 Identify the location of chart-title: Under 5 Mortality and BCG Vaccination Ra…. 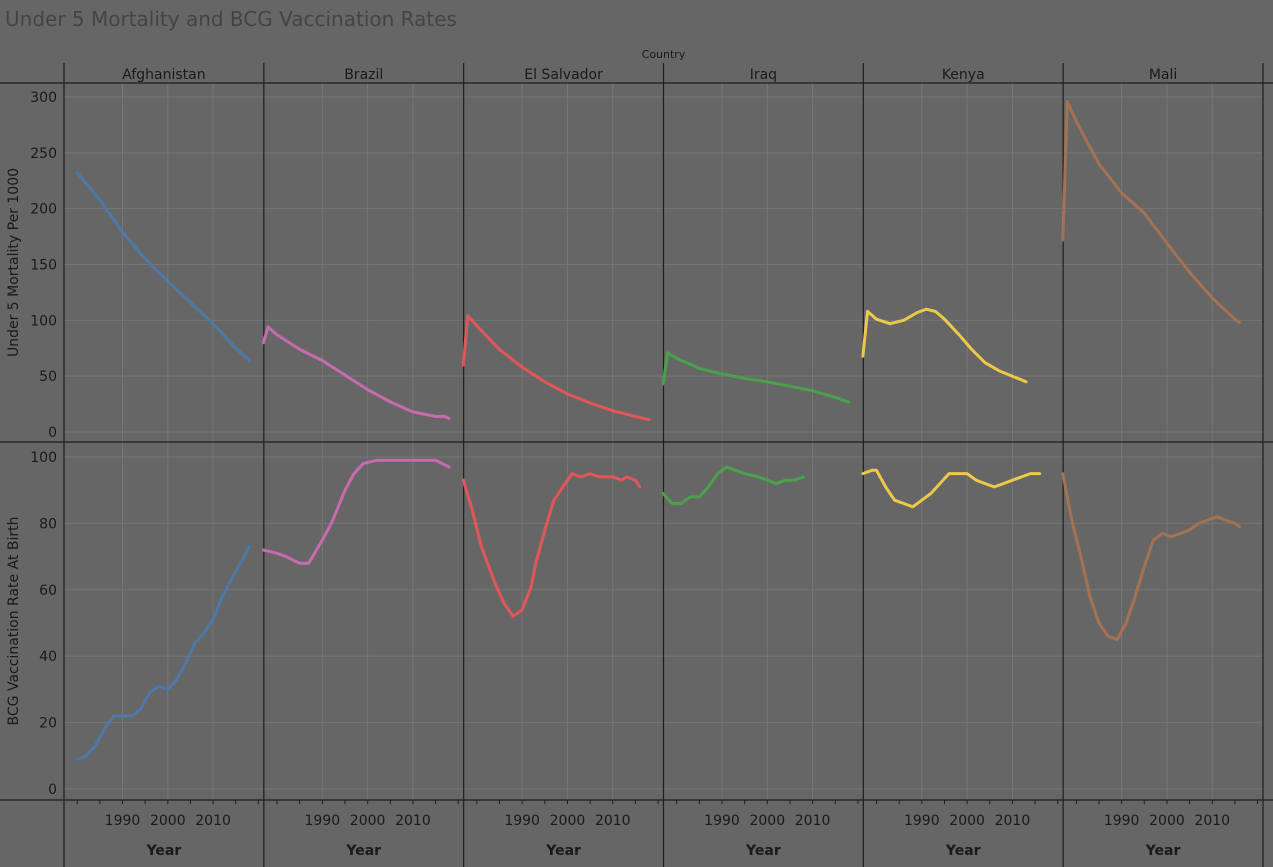
(231, 19).